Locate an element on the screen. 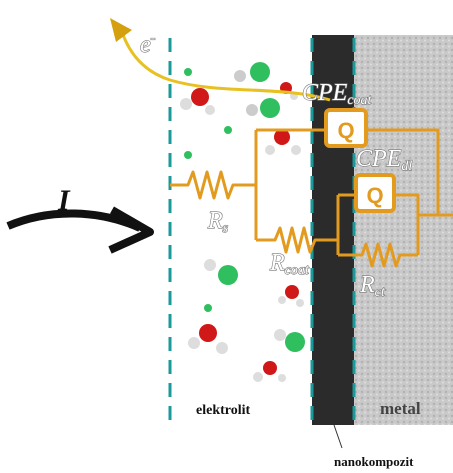 Image resolution: width=453 pixels, height=473 pixels. electron-arrowhead is located at coordinates (121, 30).